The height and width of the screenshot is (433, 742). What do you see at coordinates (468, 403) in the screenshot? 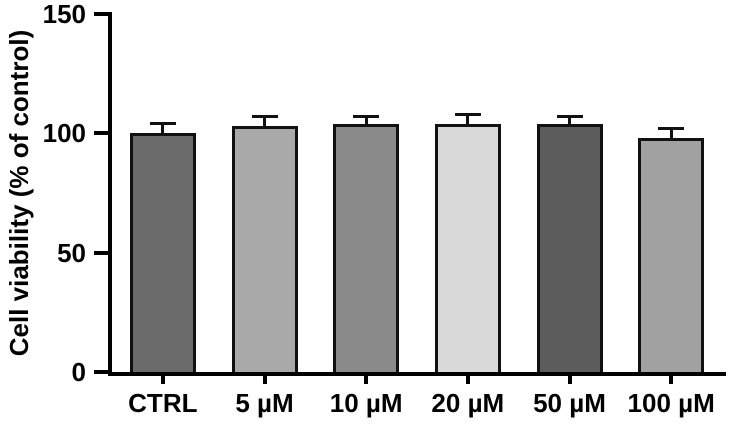
I see `x-tick-label: 20 µM` at bounding box center [468, 403].